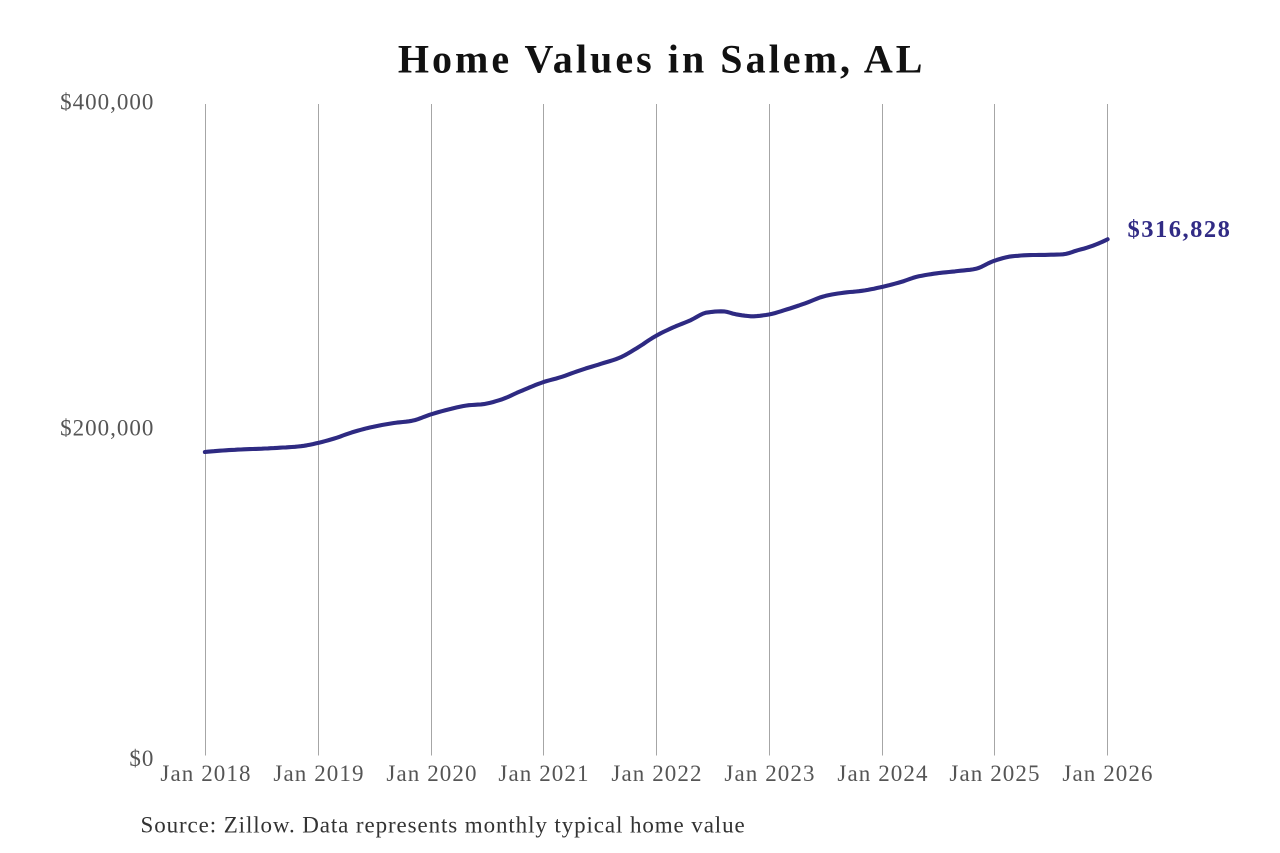  I want to click on svg-text: $316,828, so click(1180, 229).